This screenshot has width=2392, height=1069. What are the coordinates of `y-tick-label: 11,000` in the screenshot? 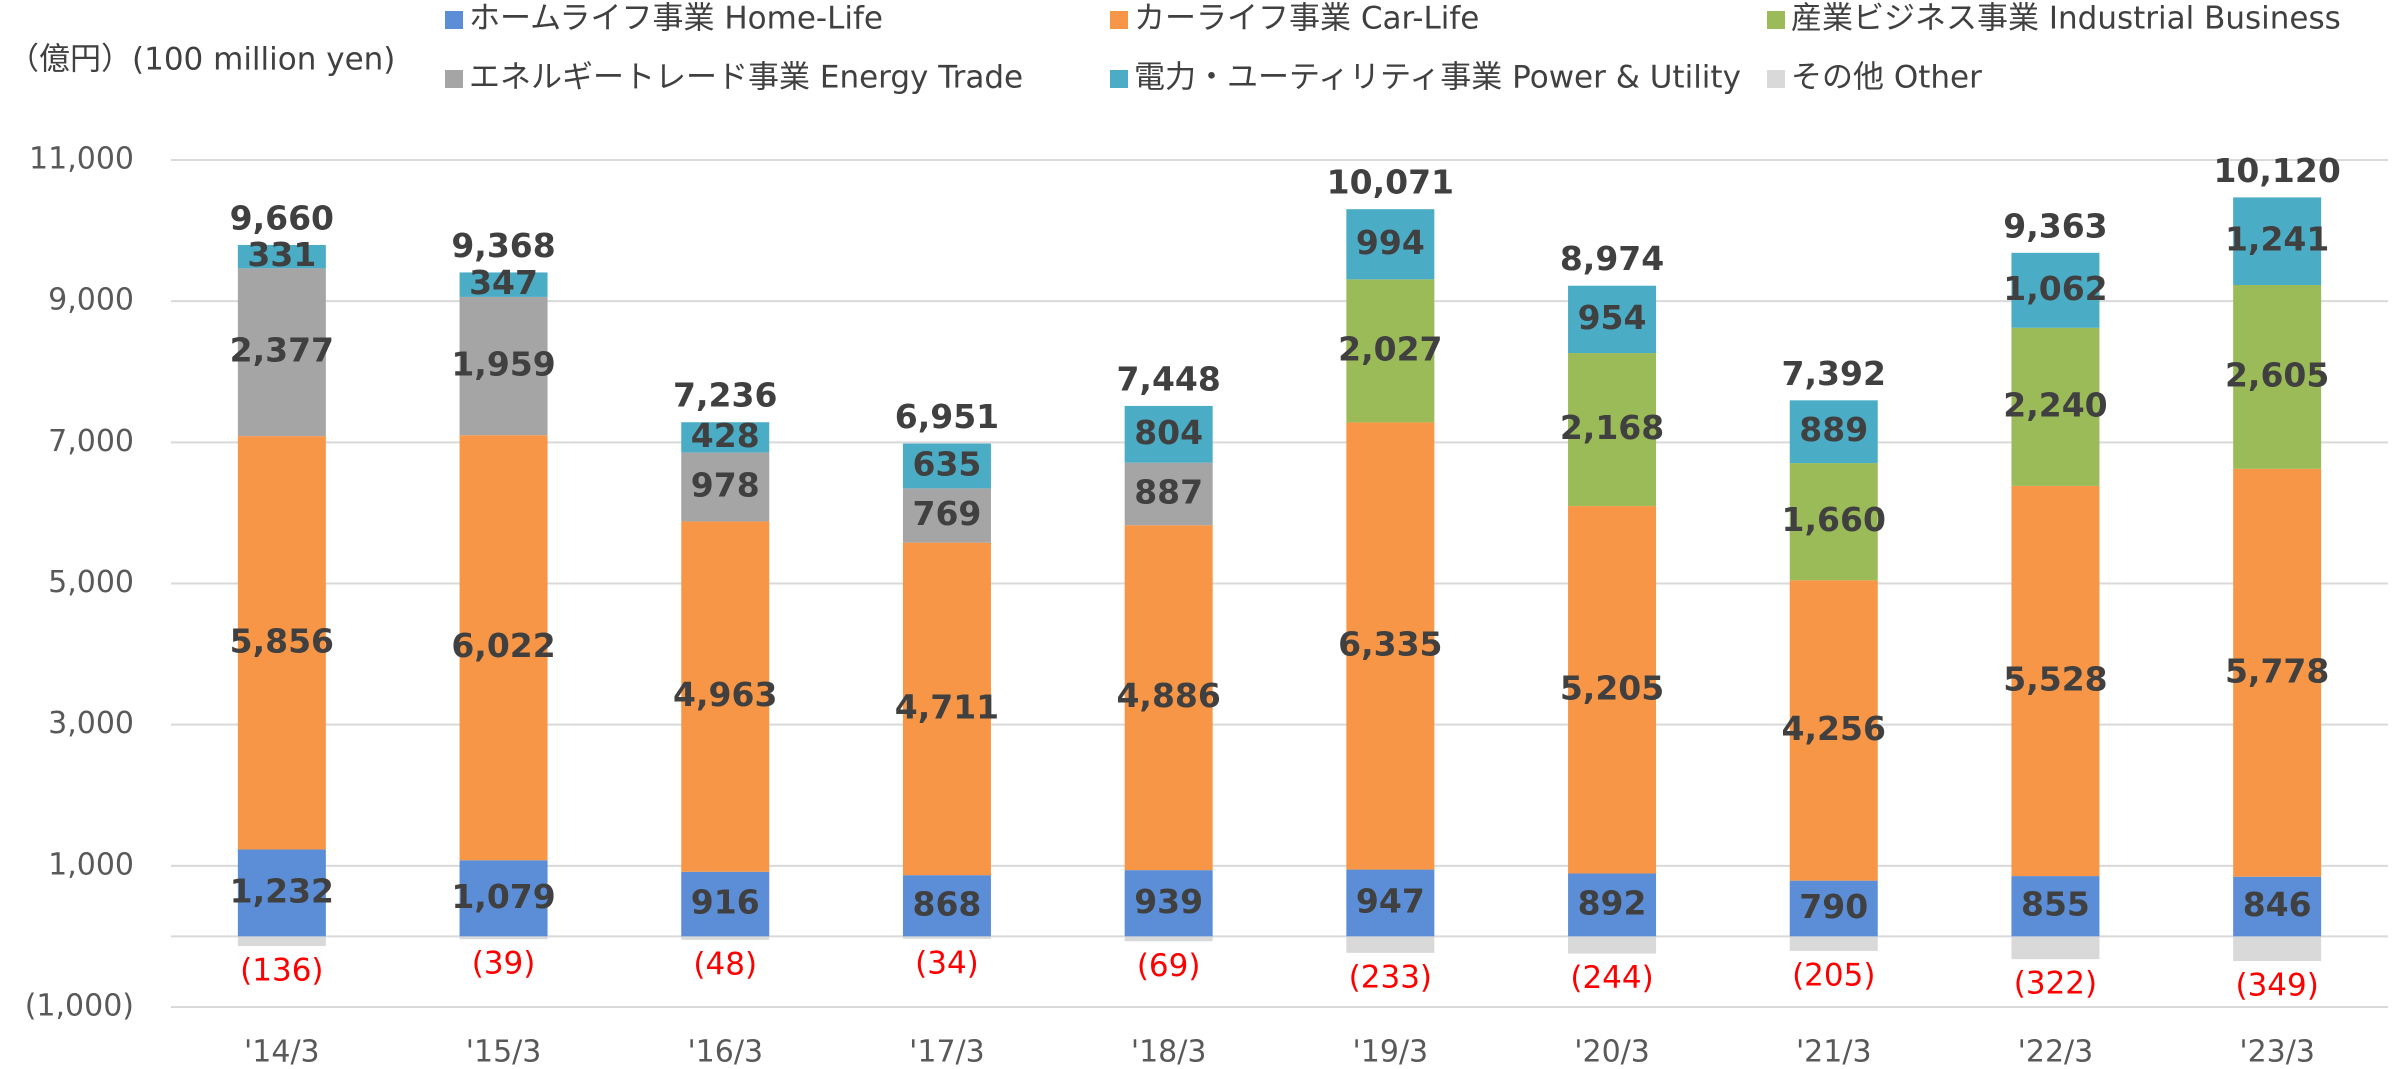 It's located at (81, 159).